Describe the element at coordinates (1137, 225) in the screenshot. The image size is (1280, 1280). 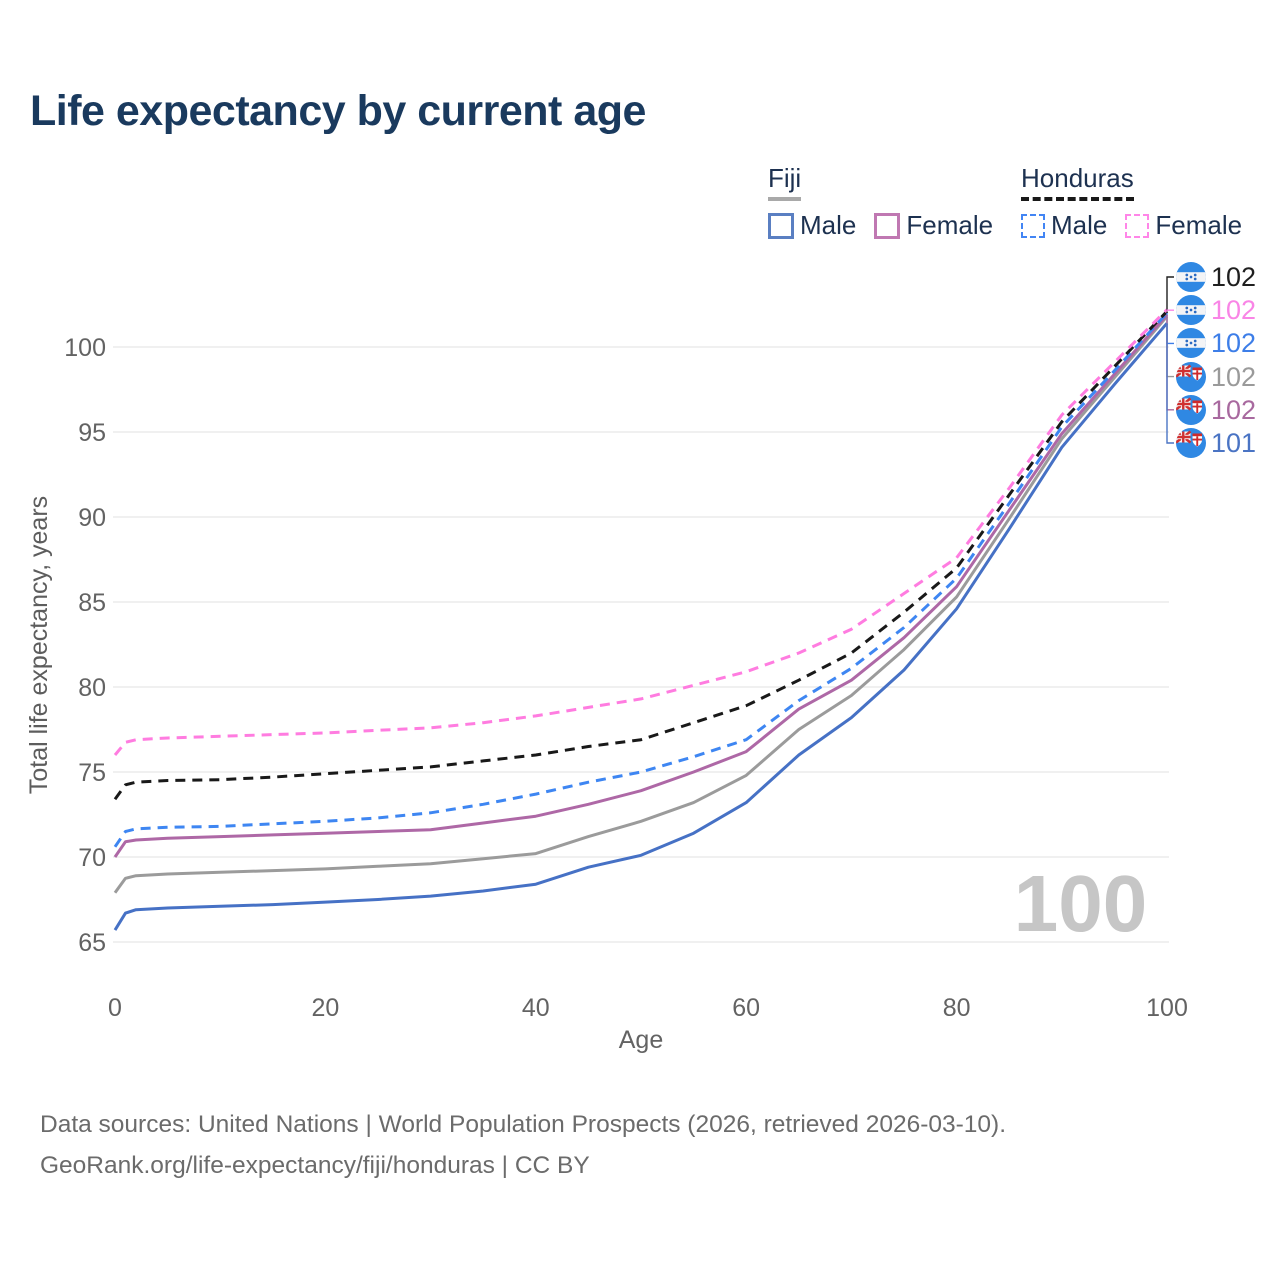
I see `honduras-female-swatch` at that location.